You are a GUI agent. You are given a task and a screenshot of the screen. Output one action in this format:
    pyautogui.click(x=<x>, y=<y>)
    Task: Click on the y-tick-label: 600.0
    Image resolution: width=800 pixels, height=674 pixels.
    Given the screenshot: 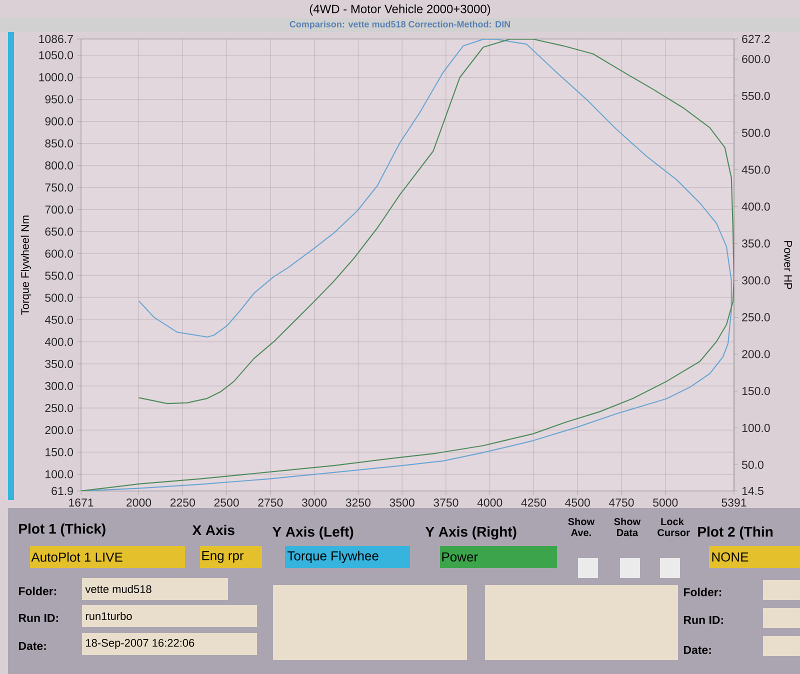 What is the action you would take?
    pyautogui.click(x=59, y=254)
    